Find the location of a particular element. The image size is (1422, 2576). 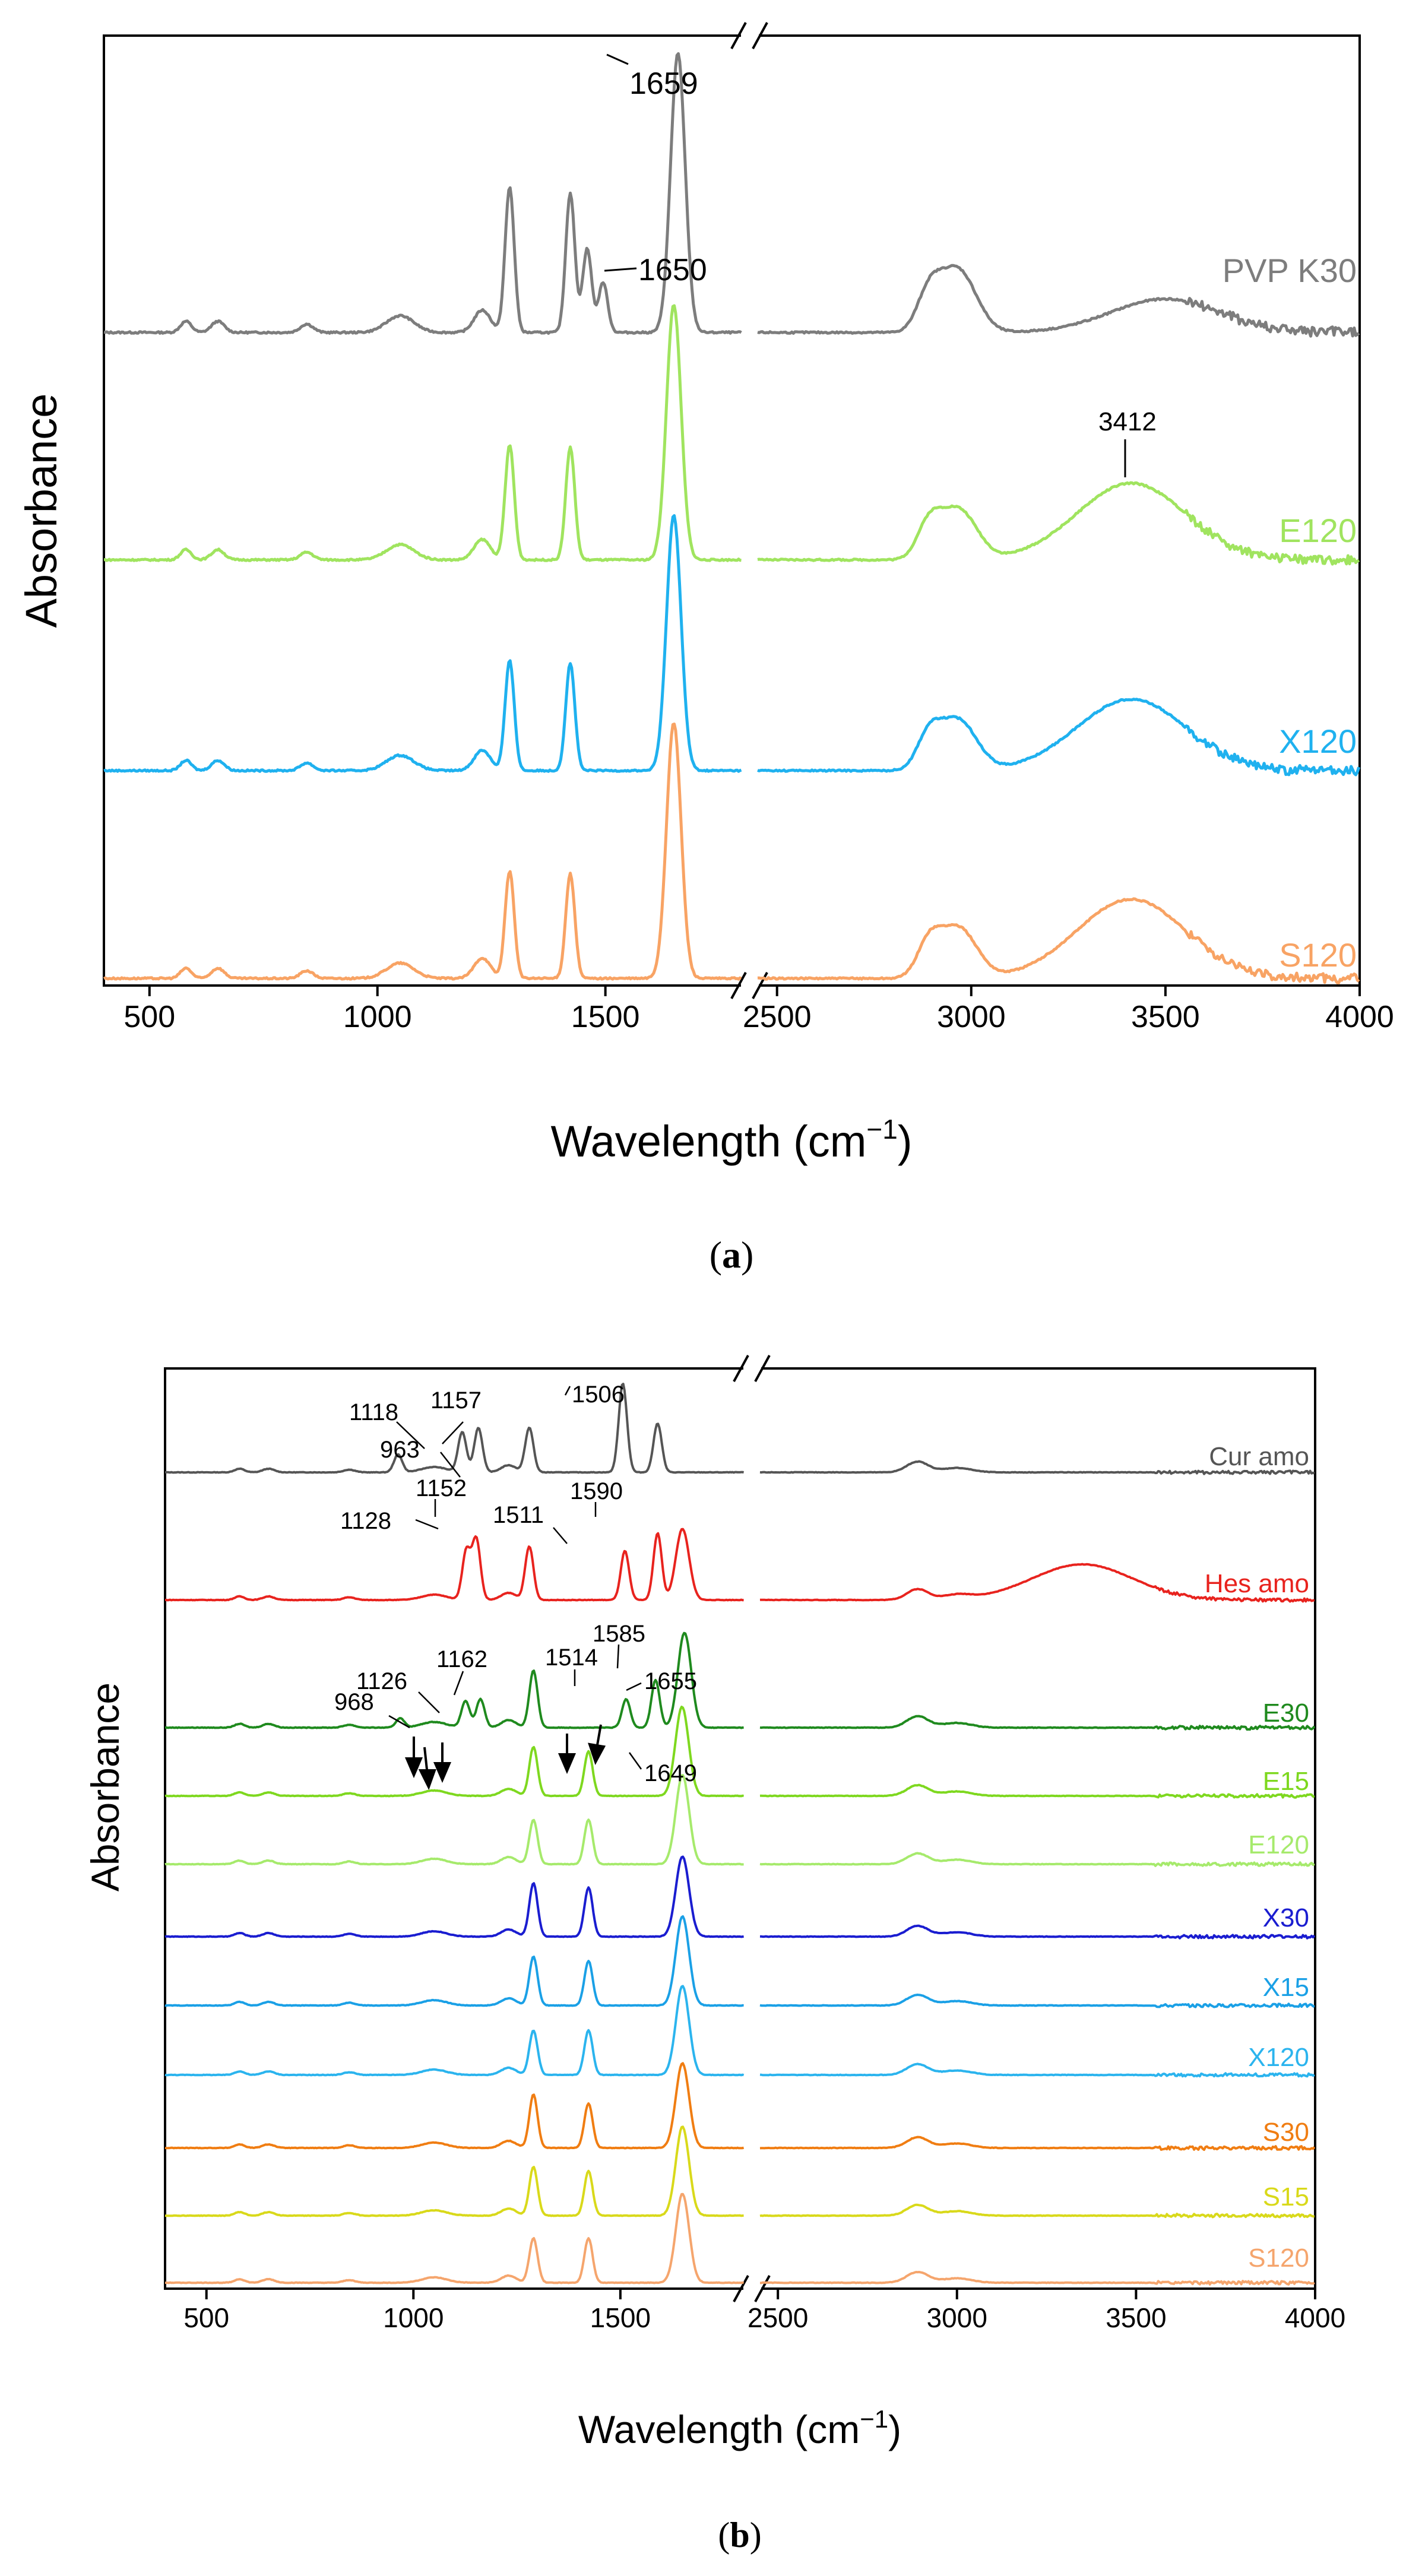

annotation-b-1118: 1118 is located at coordinates (373, 1412).